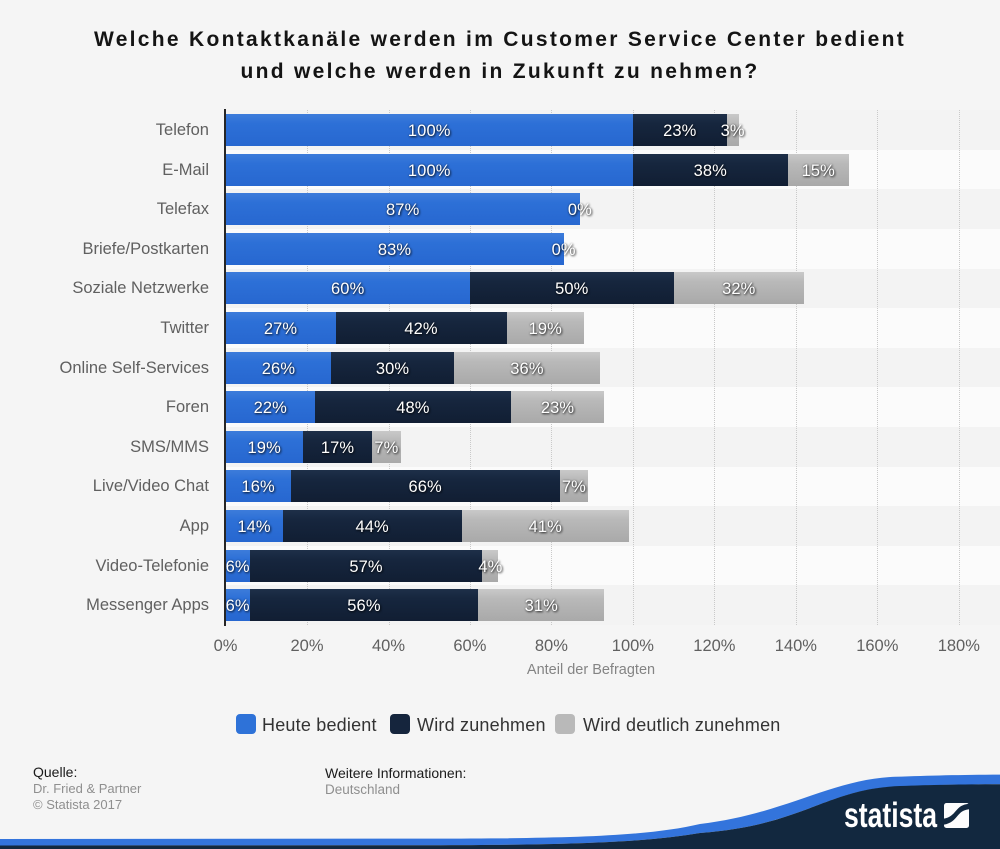 The image size is (1000, 849). What do you see at coordinates (890, 815) in the screenshot?
I see `svg-text: statista` at bounding box center [890, 815].